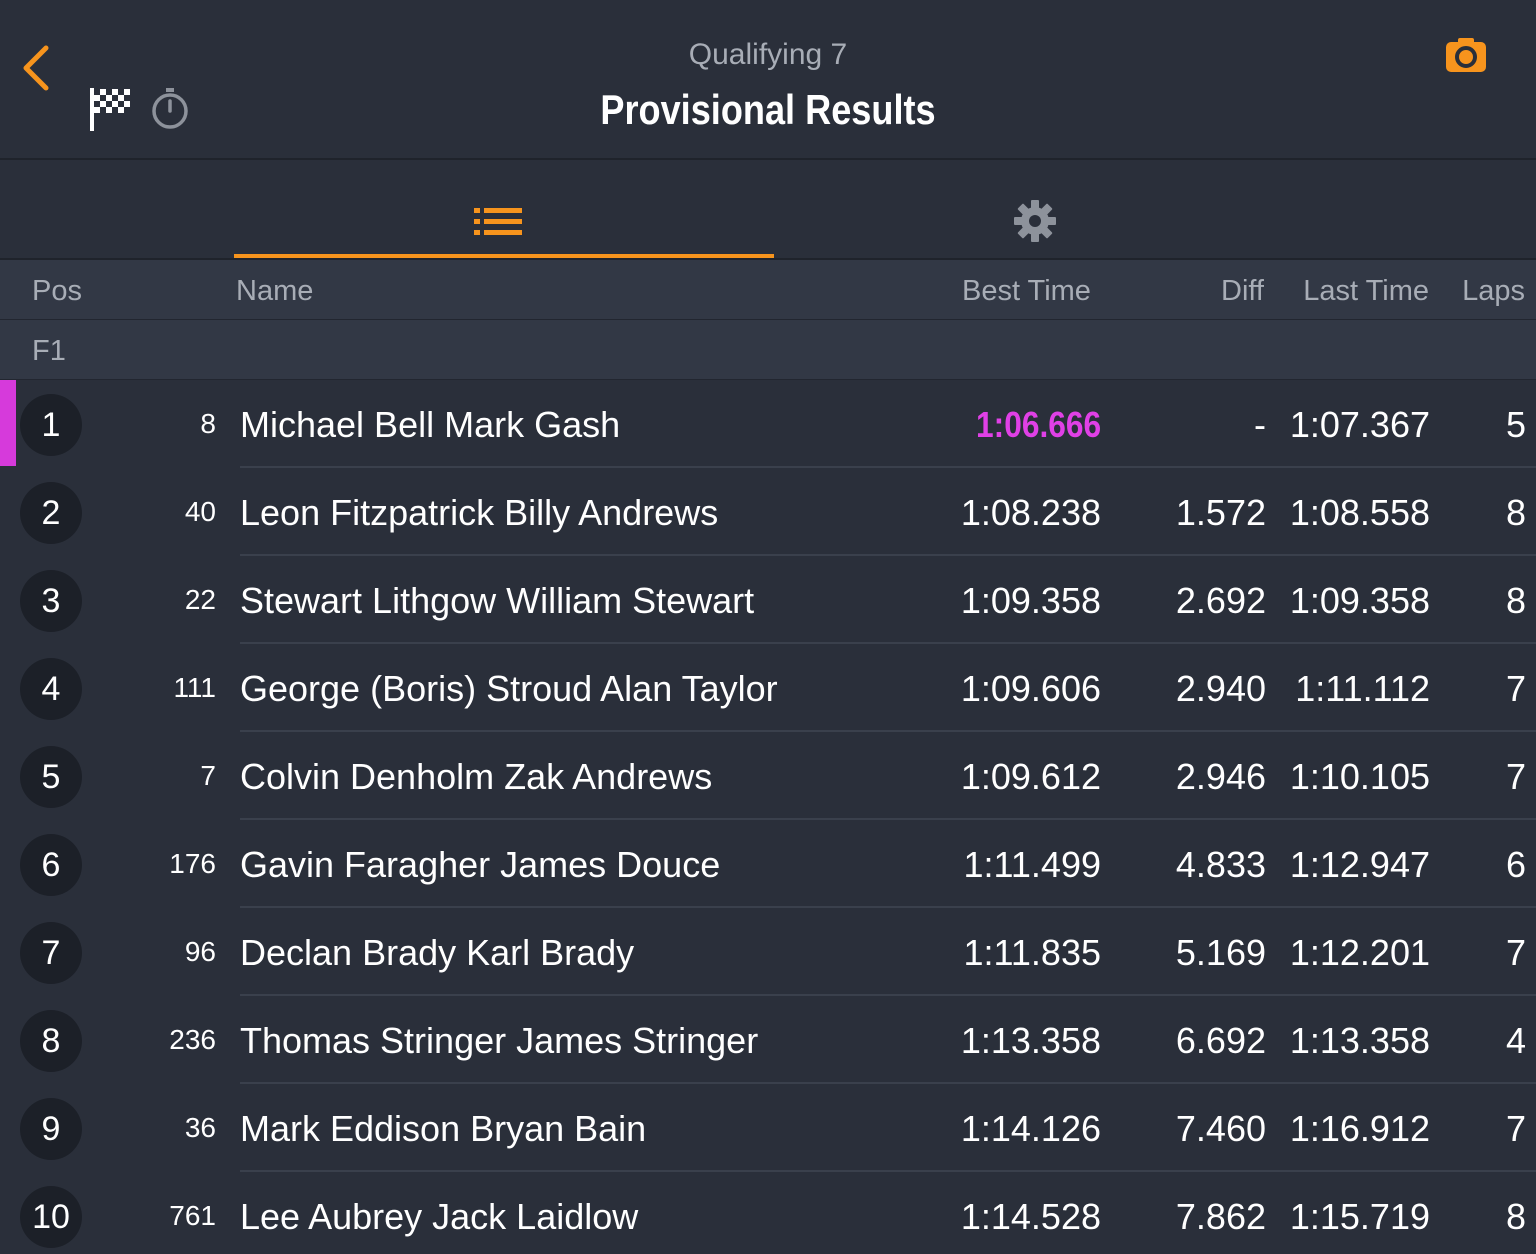  What do you see at coordinates (1220, 1128) in the screenshot?
I see `diff: 7.460` at bounding box center [1220, 1128].